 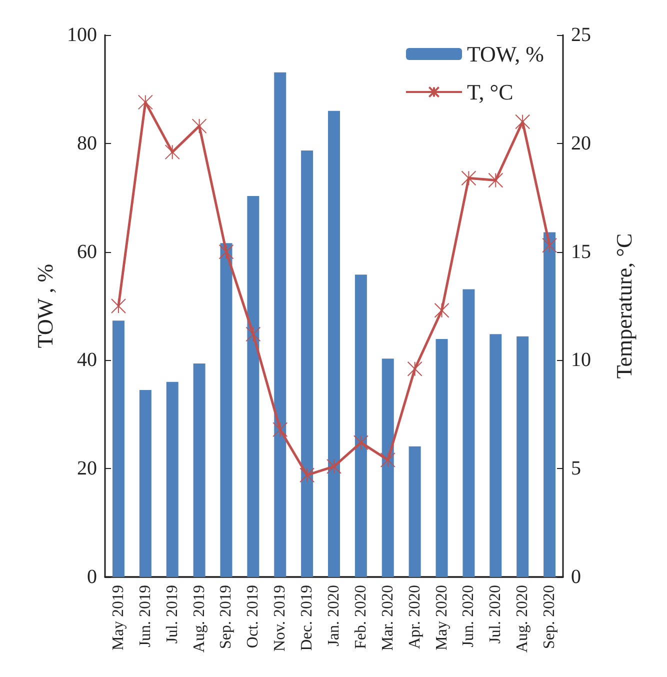 I want to click on y-tick-label: 0, so click(x=92, y=577).